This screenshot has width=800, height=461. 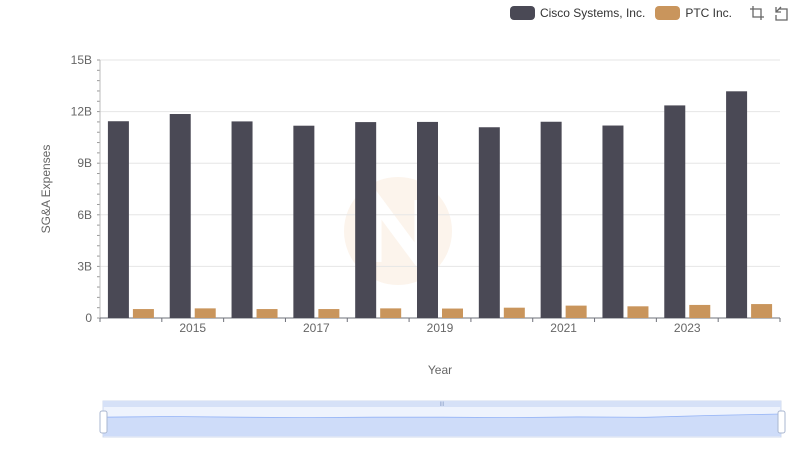 What do you see at coordinates (563, 328) in the screenshot?
I see `x-tick-label: 2021` at bounding box center [563, 328].